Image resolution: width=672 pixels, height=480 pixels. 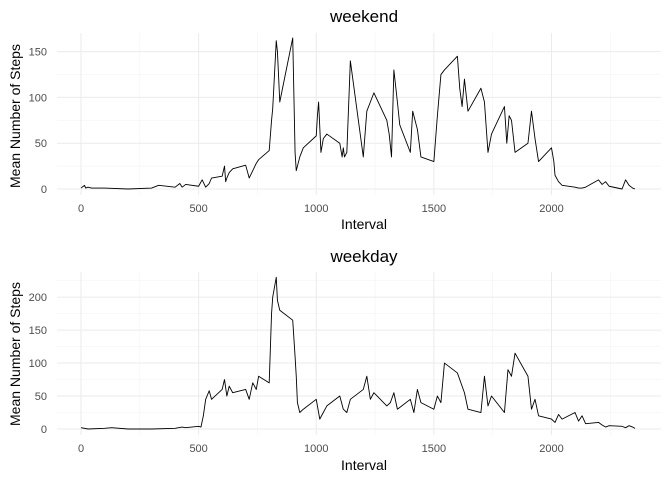 I want to click on weekday-x-tick-labels: 0 500 1000 1500 2000, so click(x=321, y=449).